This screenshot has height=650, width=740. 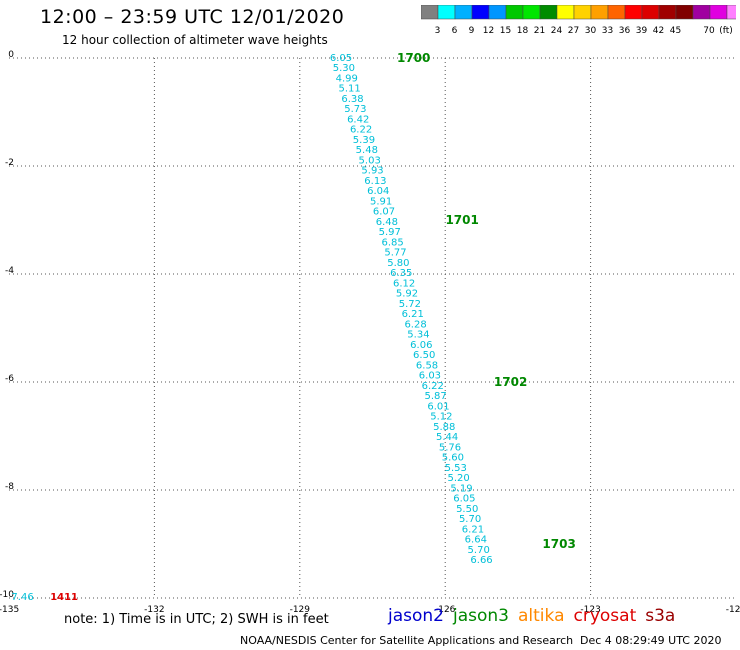 I want to click on legend-unit: (ft), so click(x=726, y=30).